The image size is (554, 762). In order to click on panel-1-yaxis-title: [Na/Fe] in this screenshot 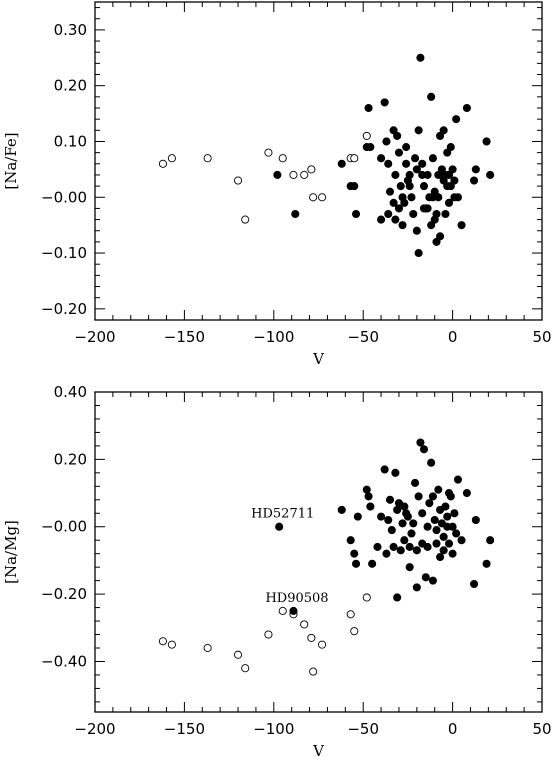, I will do `click(11, 160)`.